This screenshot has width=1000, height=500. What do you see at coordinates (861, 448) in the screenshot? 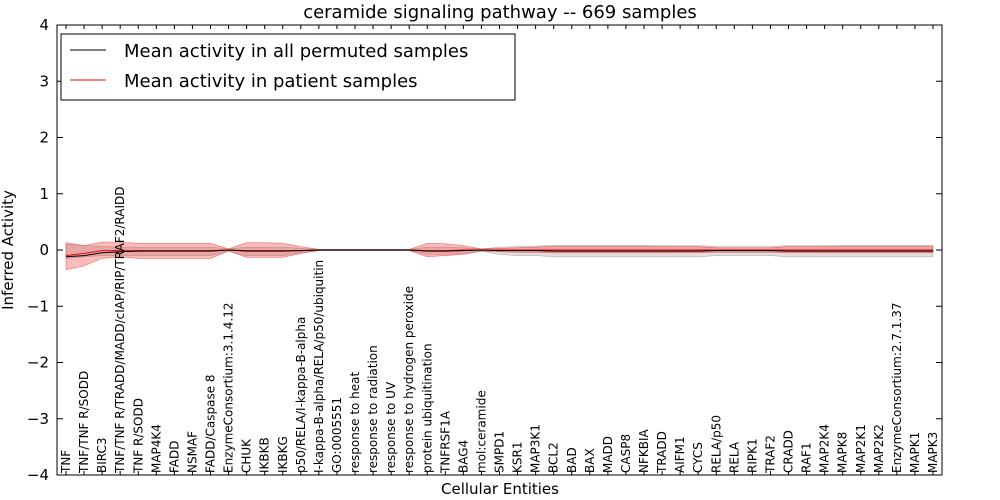
I see `x-tick-label: MAP2K1` at bounding box center [861, 448].